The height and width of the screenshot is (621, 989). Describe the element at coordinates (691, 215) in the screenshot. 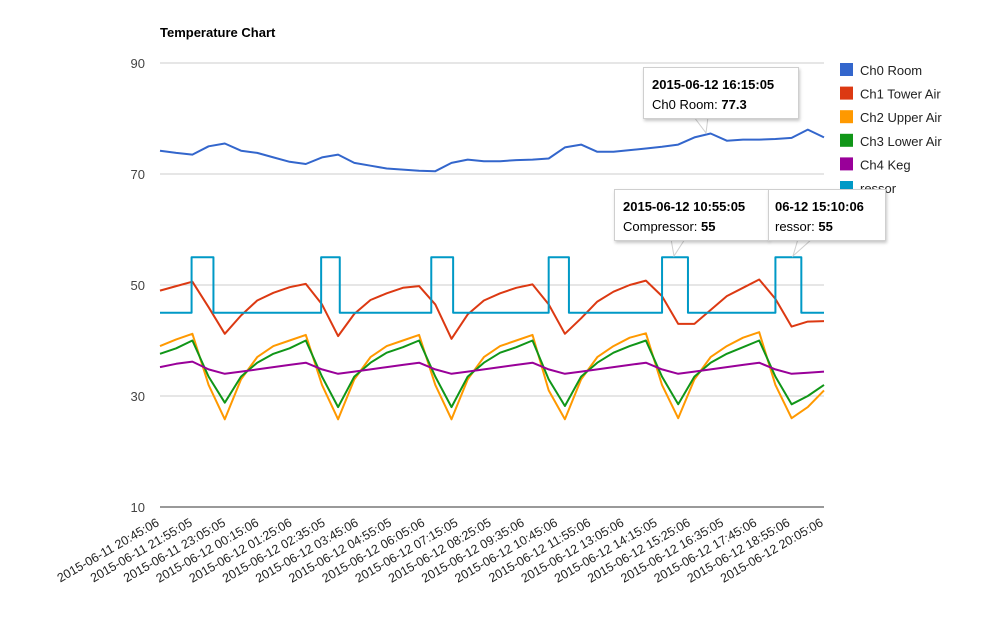

I see `tooltip-compressor: 2015-06-12 10:55:05 Compressor: 55` at that location.